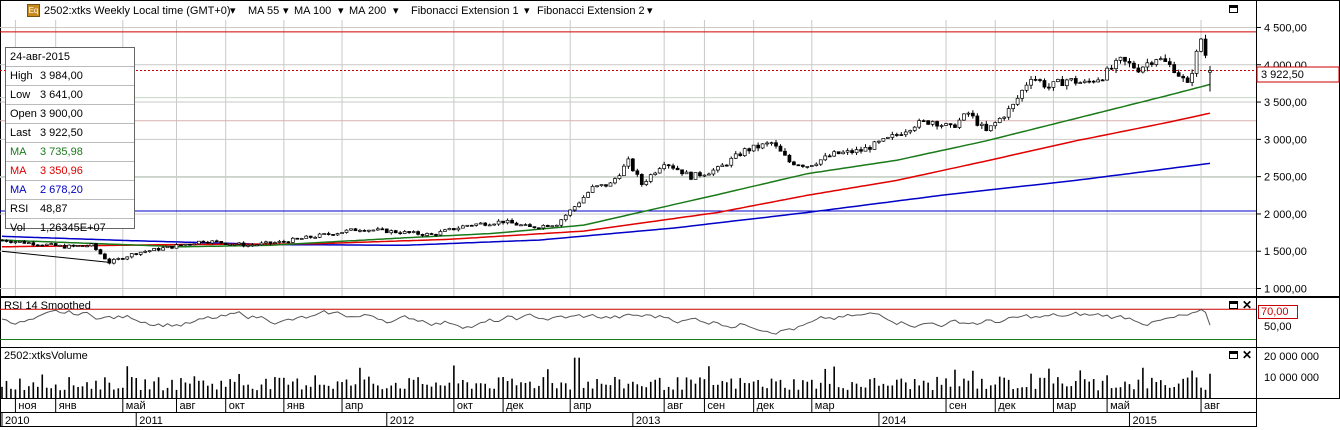  Describe the element at coordinates (70, 190) in the screenshot. I see `infobox-row: MA 2 678,20` at that location.